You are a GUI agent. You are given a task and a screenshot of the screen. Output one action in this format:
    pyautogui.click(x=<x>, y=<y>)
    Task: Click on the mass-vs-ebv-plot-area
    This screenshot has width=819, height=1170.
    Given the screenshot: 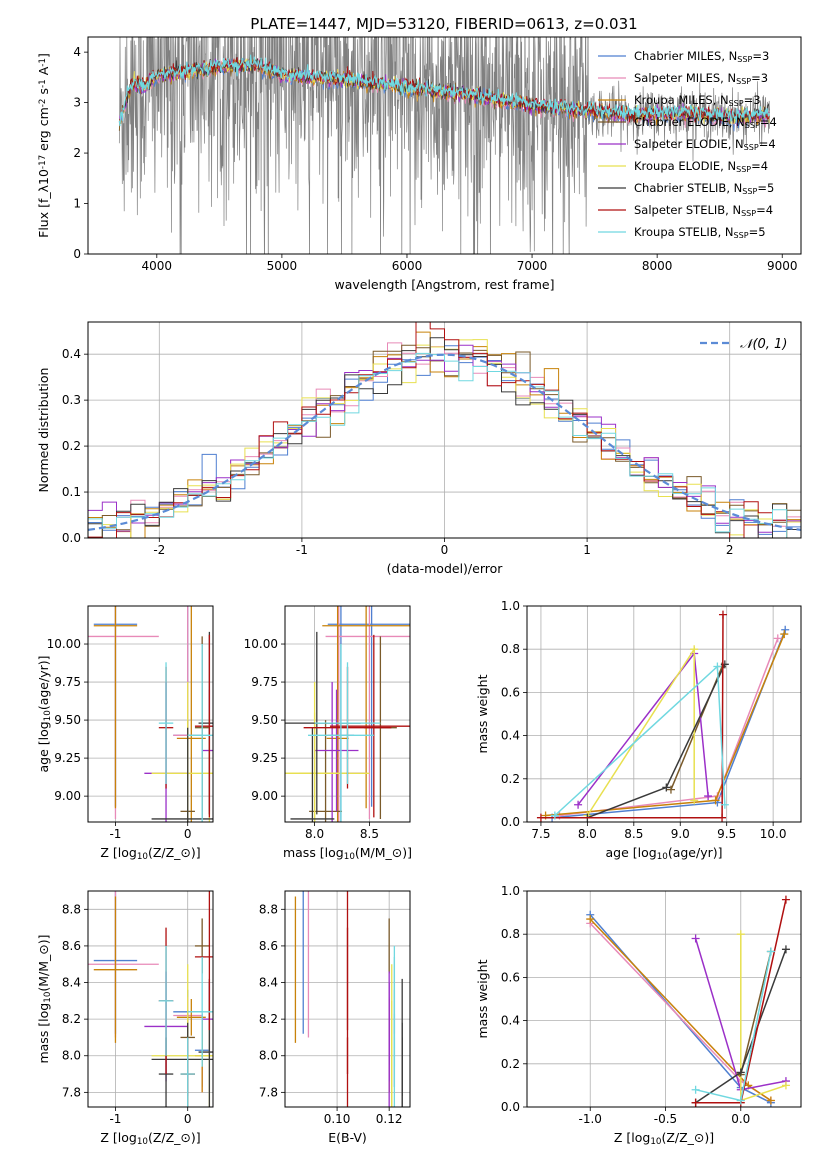 What is the action you would take?
    pyautogui.click(x=348, y=999)
    